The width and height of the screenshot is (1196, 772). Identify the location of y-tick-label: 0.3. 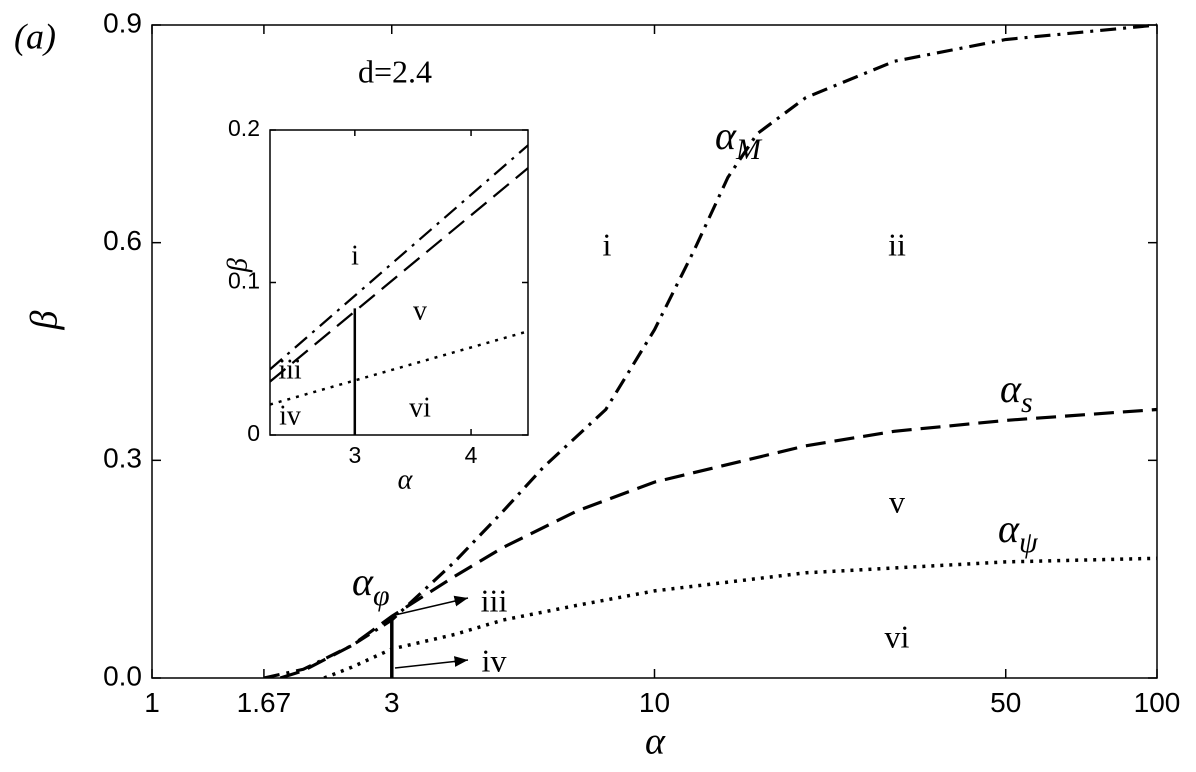
(122, 458).